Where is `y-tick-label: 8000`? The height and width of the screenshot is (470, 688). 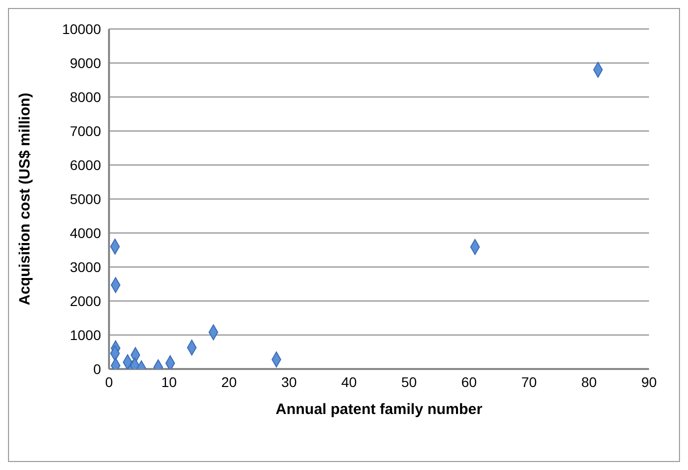 y-tick-label: 8000 is located at coordinates (86, 96).